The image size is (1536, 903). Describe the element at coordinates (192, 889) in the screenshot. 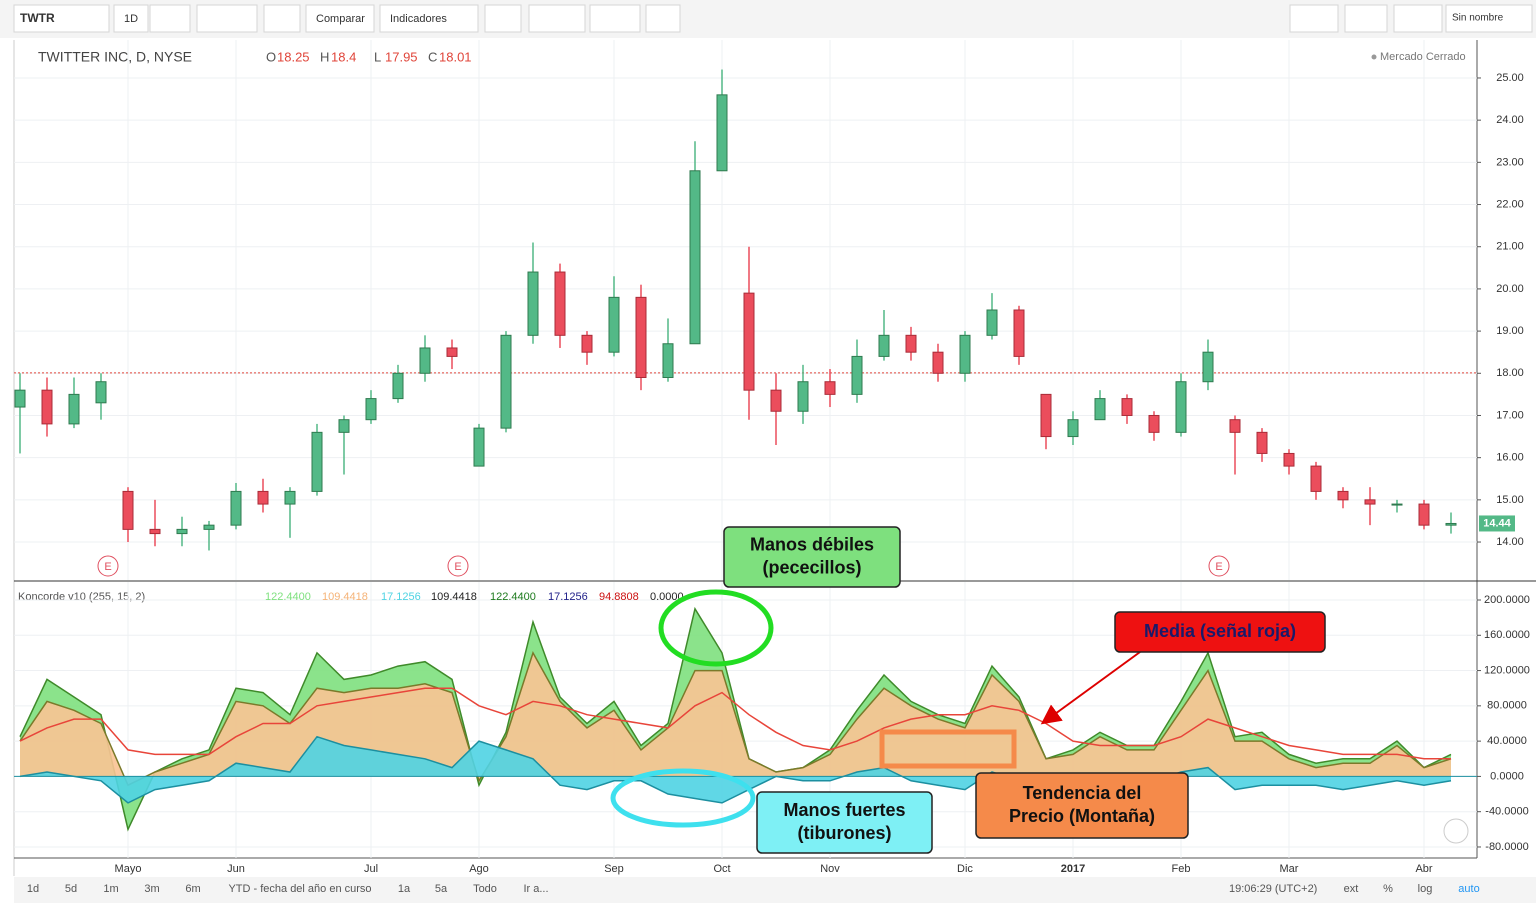

I see `range-button: 6m` at that location.